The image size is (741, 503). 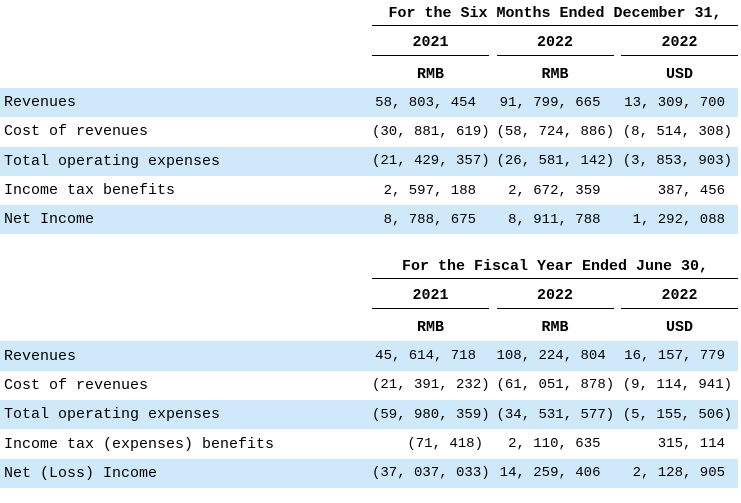 I want to click on table-title-row: For the Fiscal Year Ended June 30,, so click(x=369, y=266).